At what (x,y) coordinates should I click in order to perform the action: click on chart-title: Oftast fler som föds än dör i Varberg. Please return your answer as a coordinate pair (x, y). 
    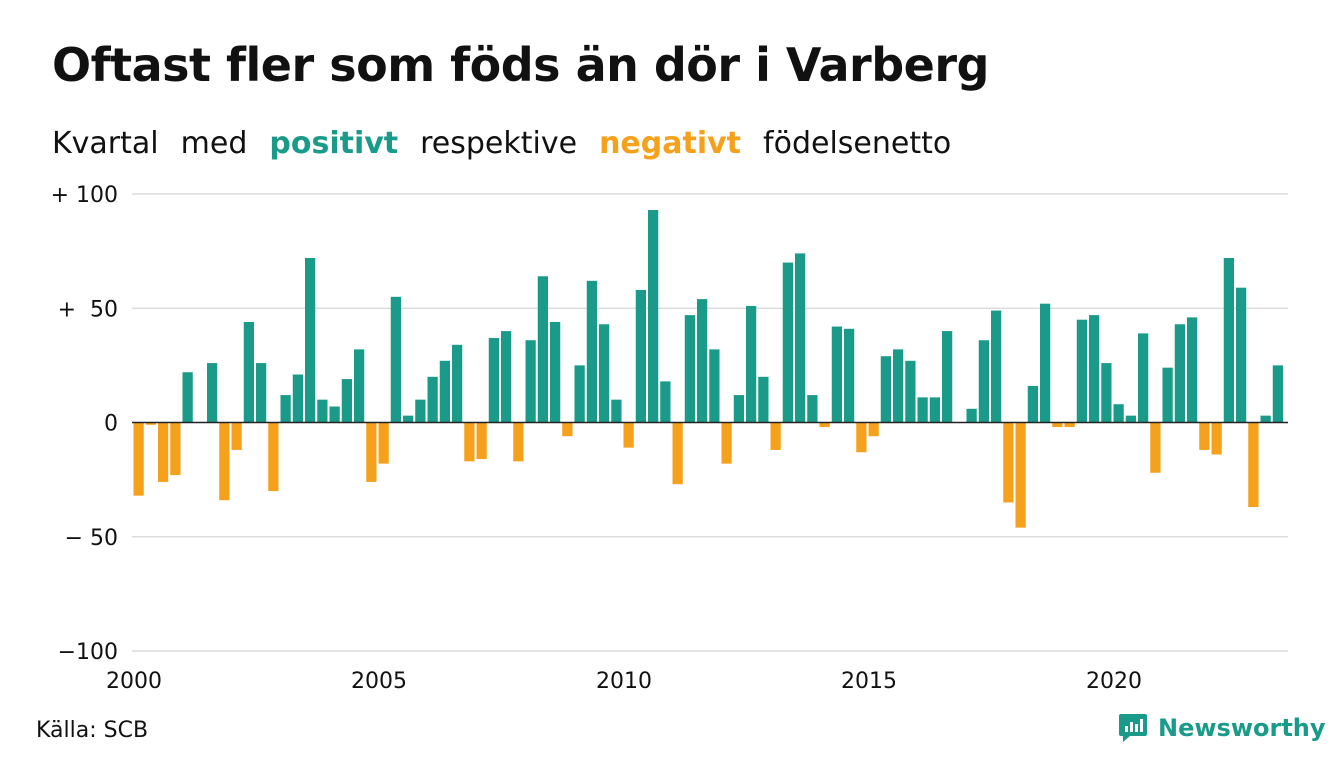
    Looking at the image, I should click on (520, 65).